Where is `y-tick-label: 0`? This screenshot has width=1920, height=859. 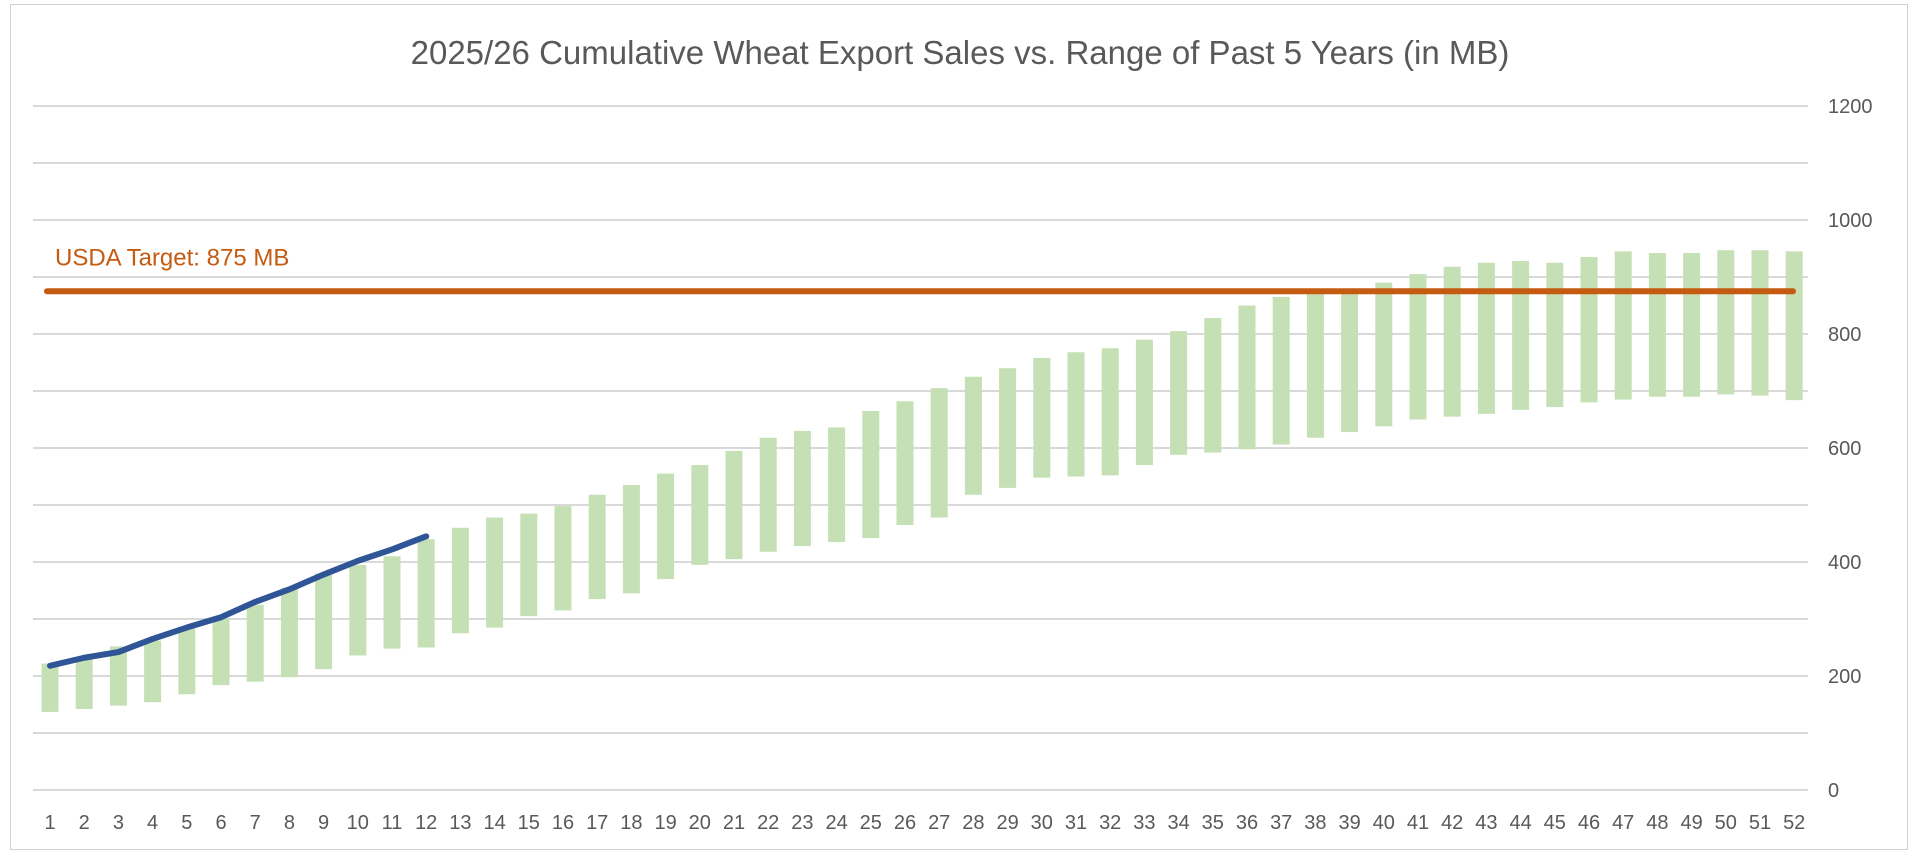
y-tick-label: 0 is located at coordinates (1833, 791).